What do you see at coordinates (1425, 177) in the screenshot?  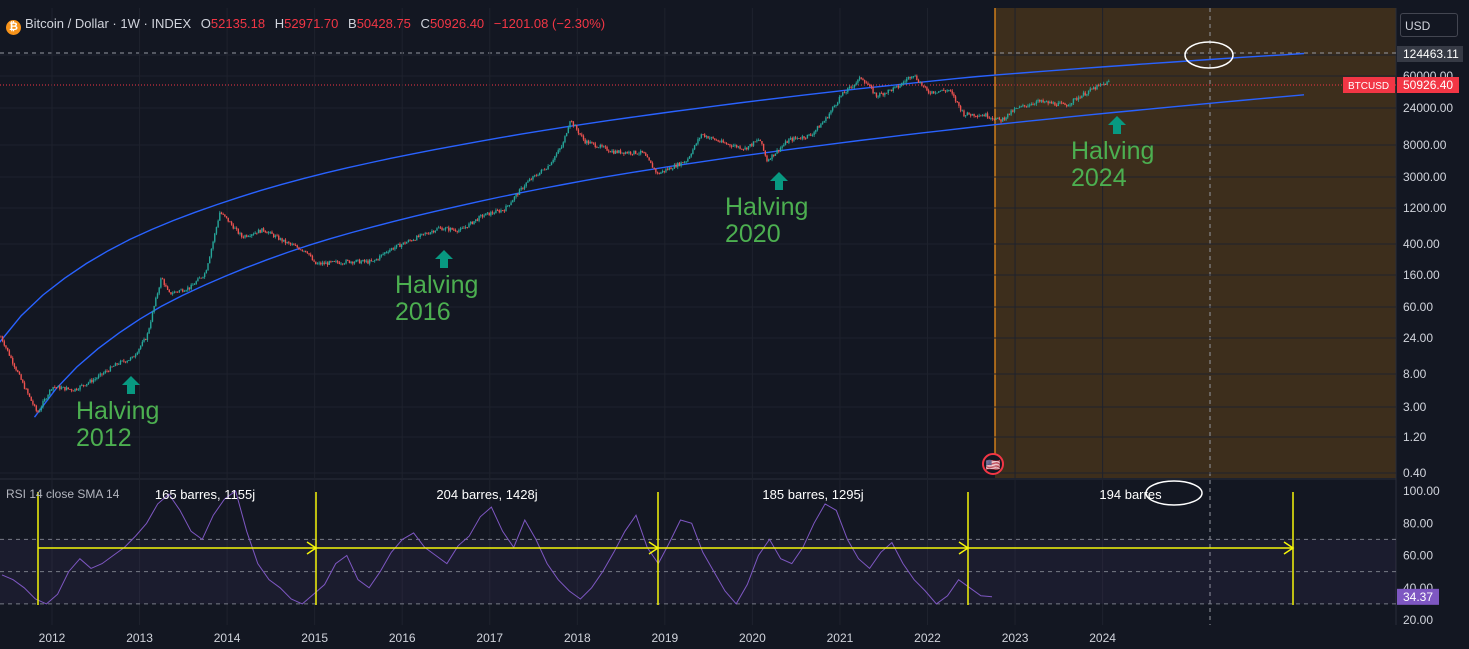 I see `price-axis-label: 3000.00` at bounding box center [1425, 177].